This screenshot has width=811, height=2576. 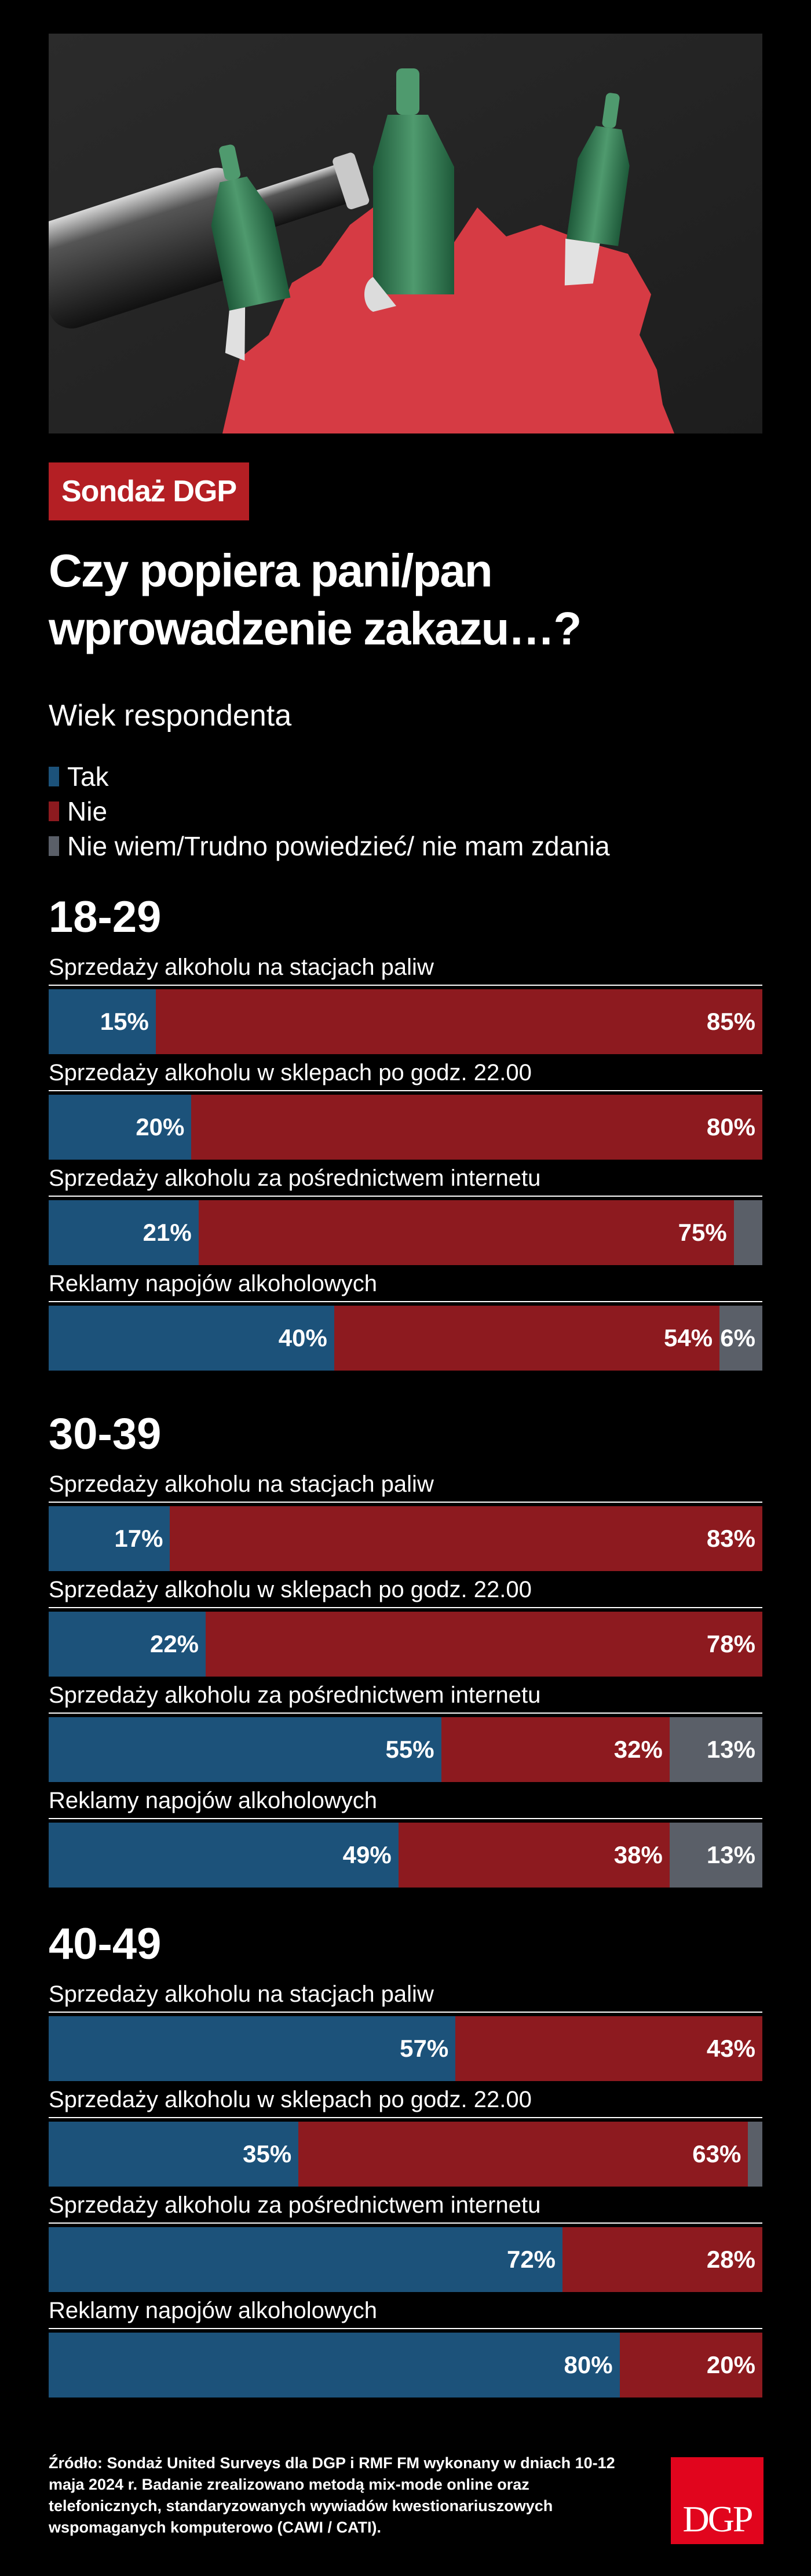 I want to click on green-bottle-right, so click(x=597, y=189).